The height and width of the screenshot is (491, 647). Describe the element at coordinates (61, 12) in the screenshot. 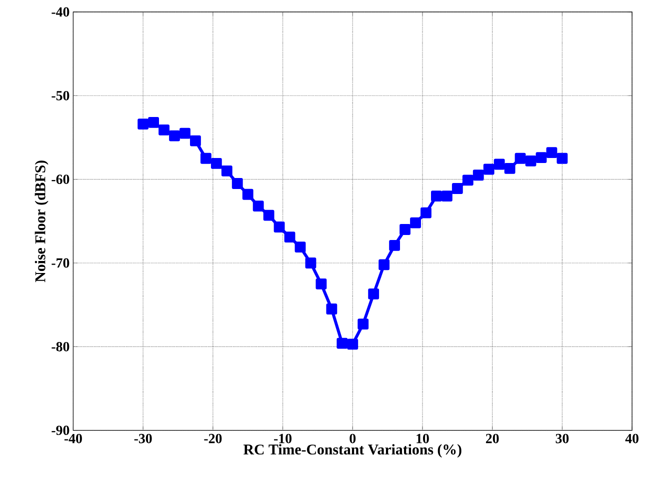

I see `y-tick-label: -40` at that location.